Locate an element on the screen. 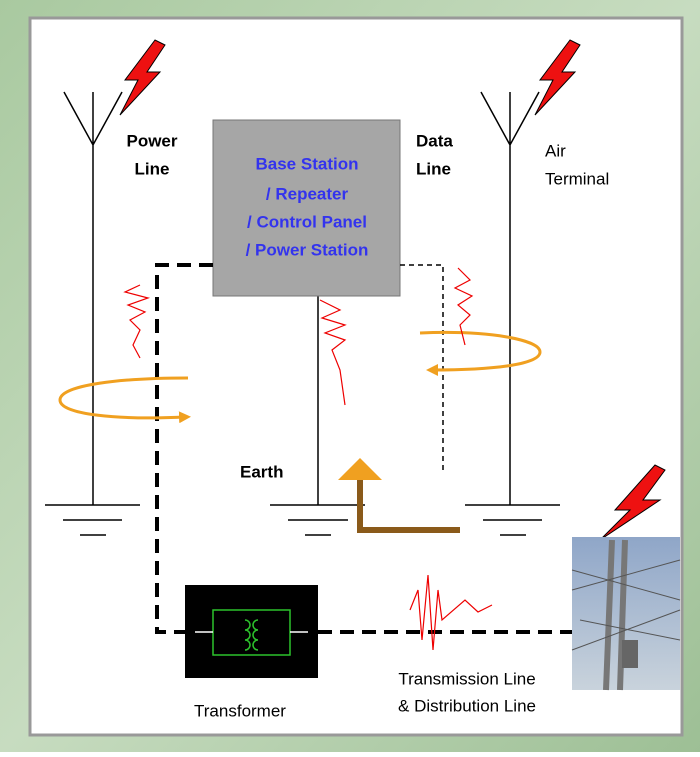 This screenshot has height=757, width=700. induction-loops is located at coordinates (300, 377).